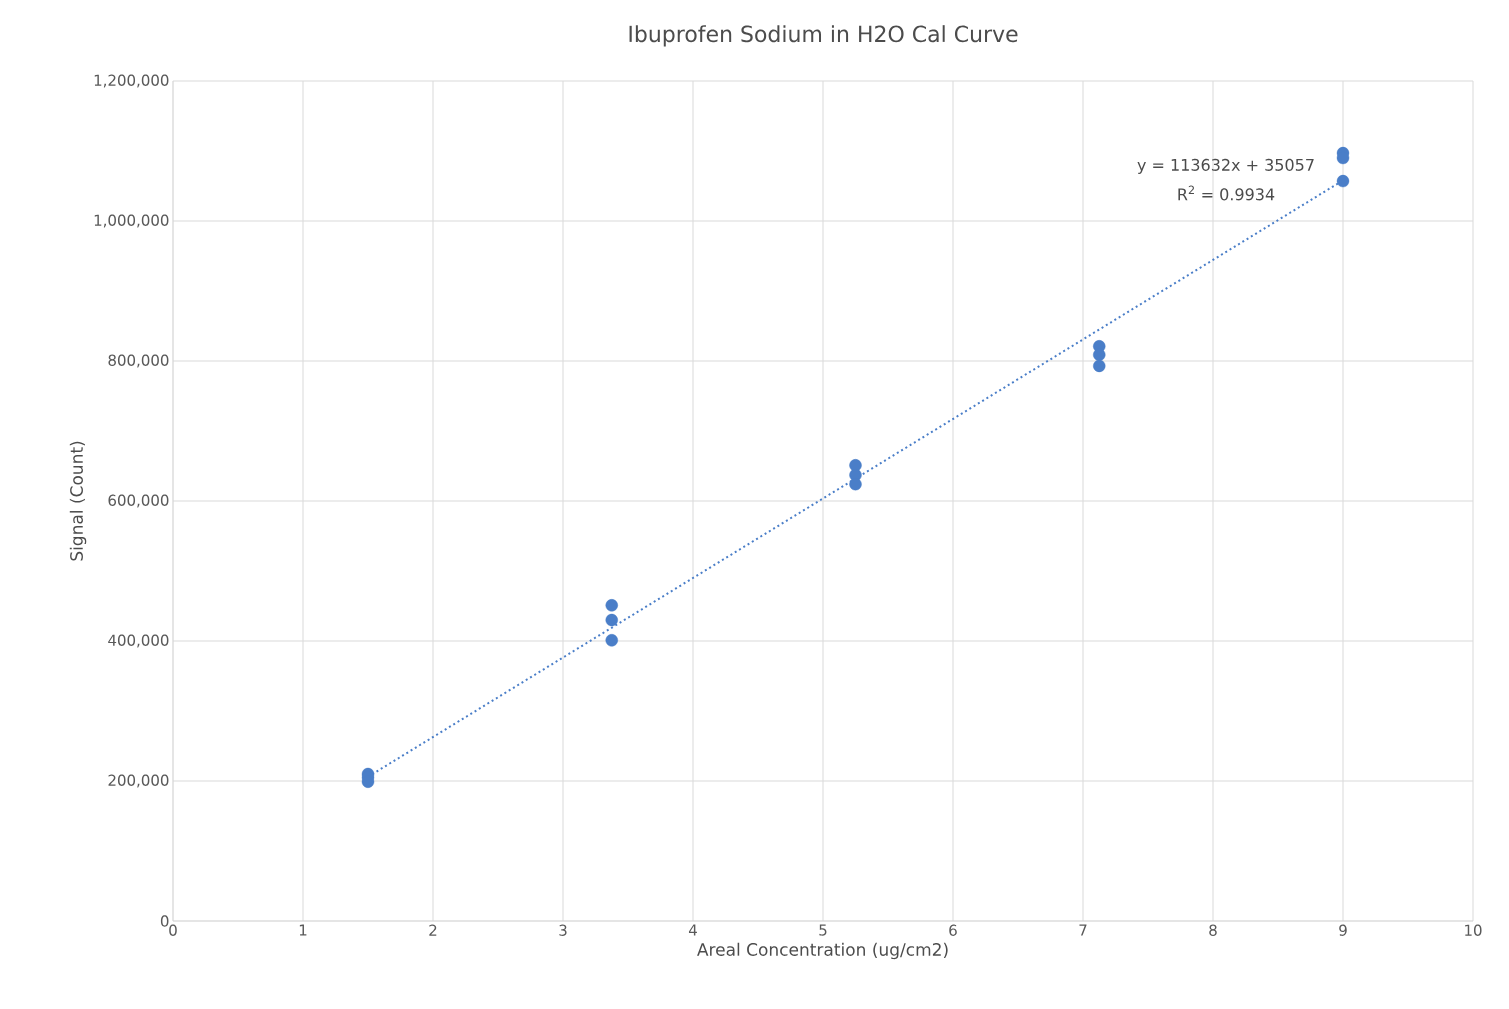  Describe the element at coordinates (433, 930) in the screenshot. I see `x-tick-label: 2` at that location.